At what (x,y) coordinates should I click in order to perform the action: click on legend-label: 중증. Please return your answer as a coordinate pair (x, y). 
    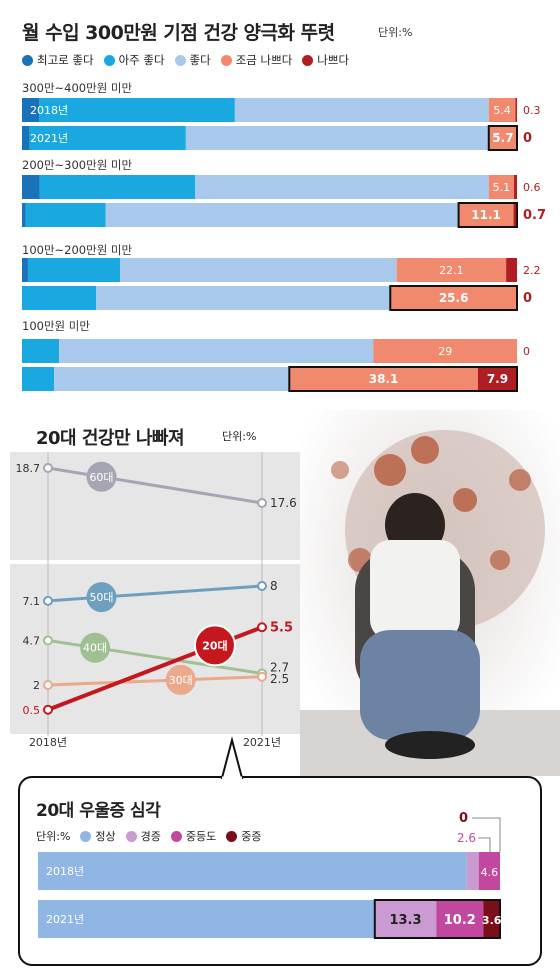
    Looking at the image, I should click on (251, 836).